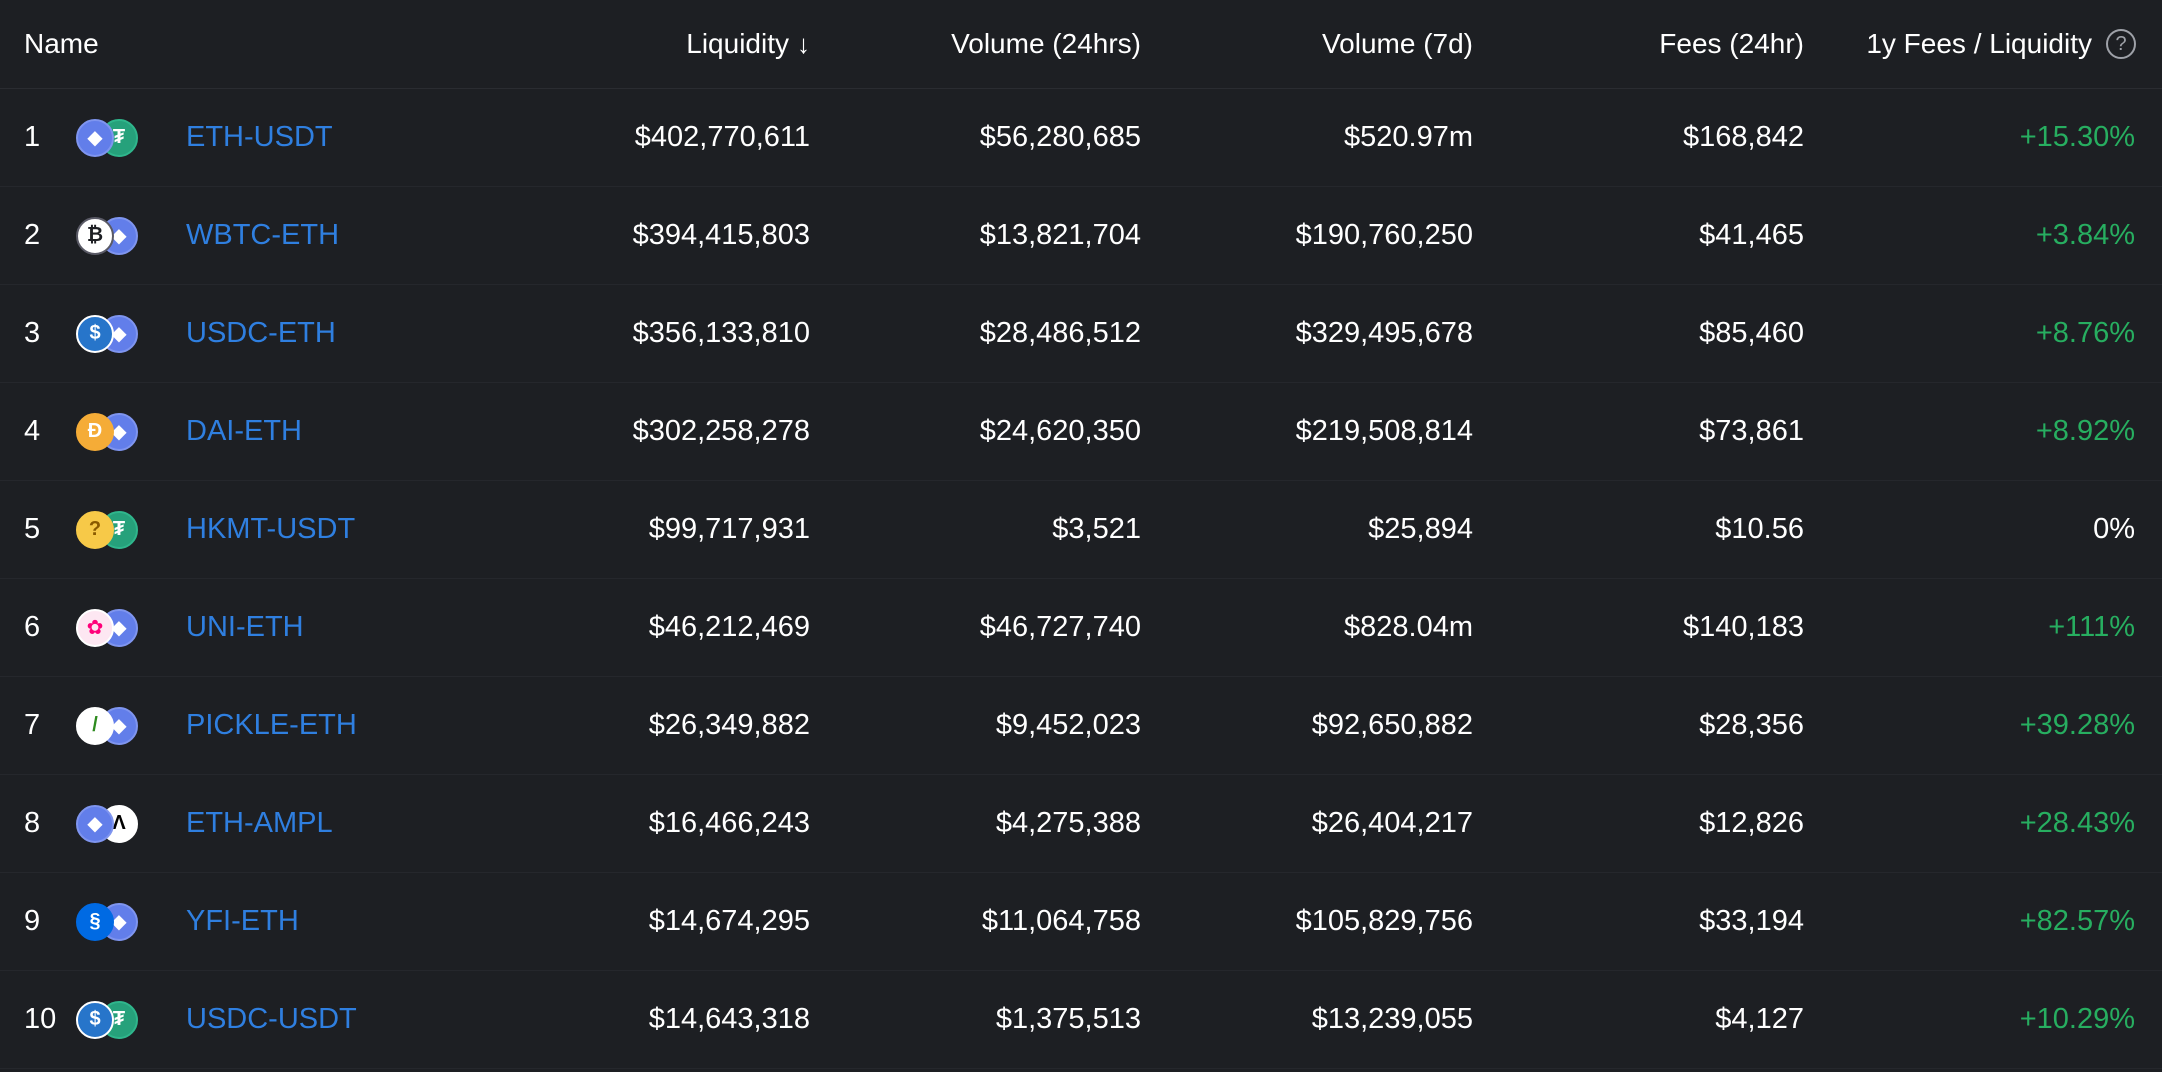 This screenshot has height=1072, width=2162. Describe the element at coordinates (32, 235) in the screenshot. I see `rank: 2` at that location.